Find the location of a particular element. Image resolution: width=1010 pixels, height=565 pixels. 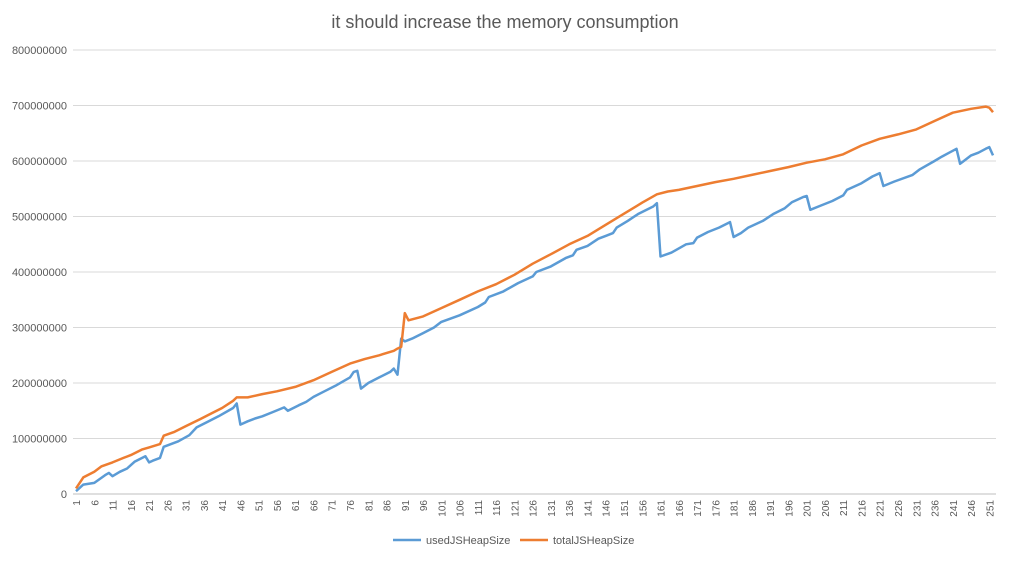

x-tick-label: 166 is located at coordinates (680, 508).